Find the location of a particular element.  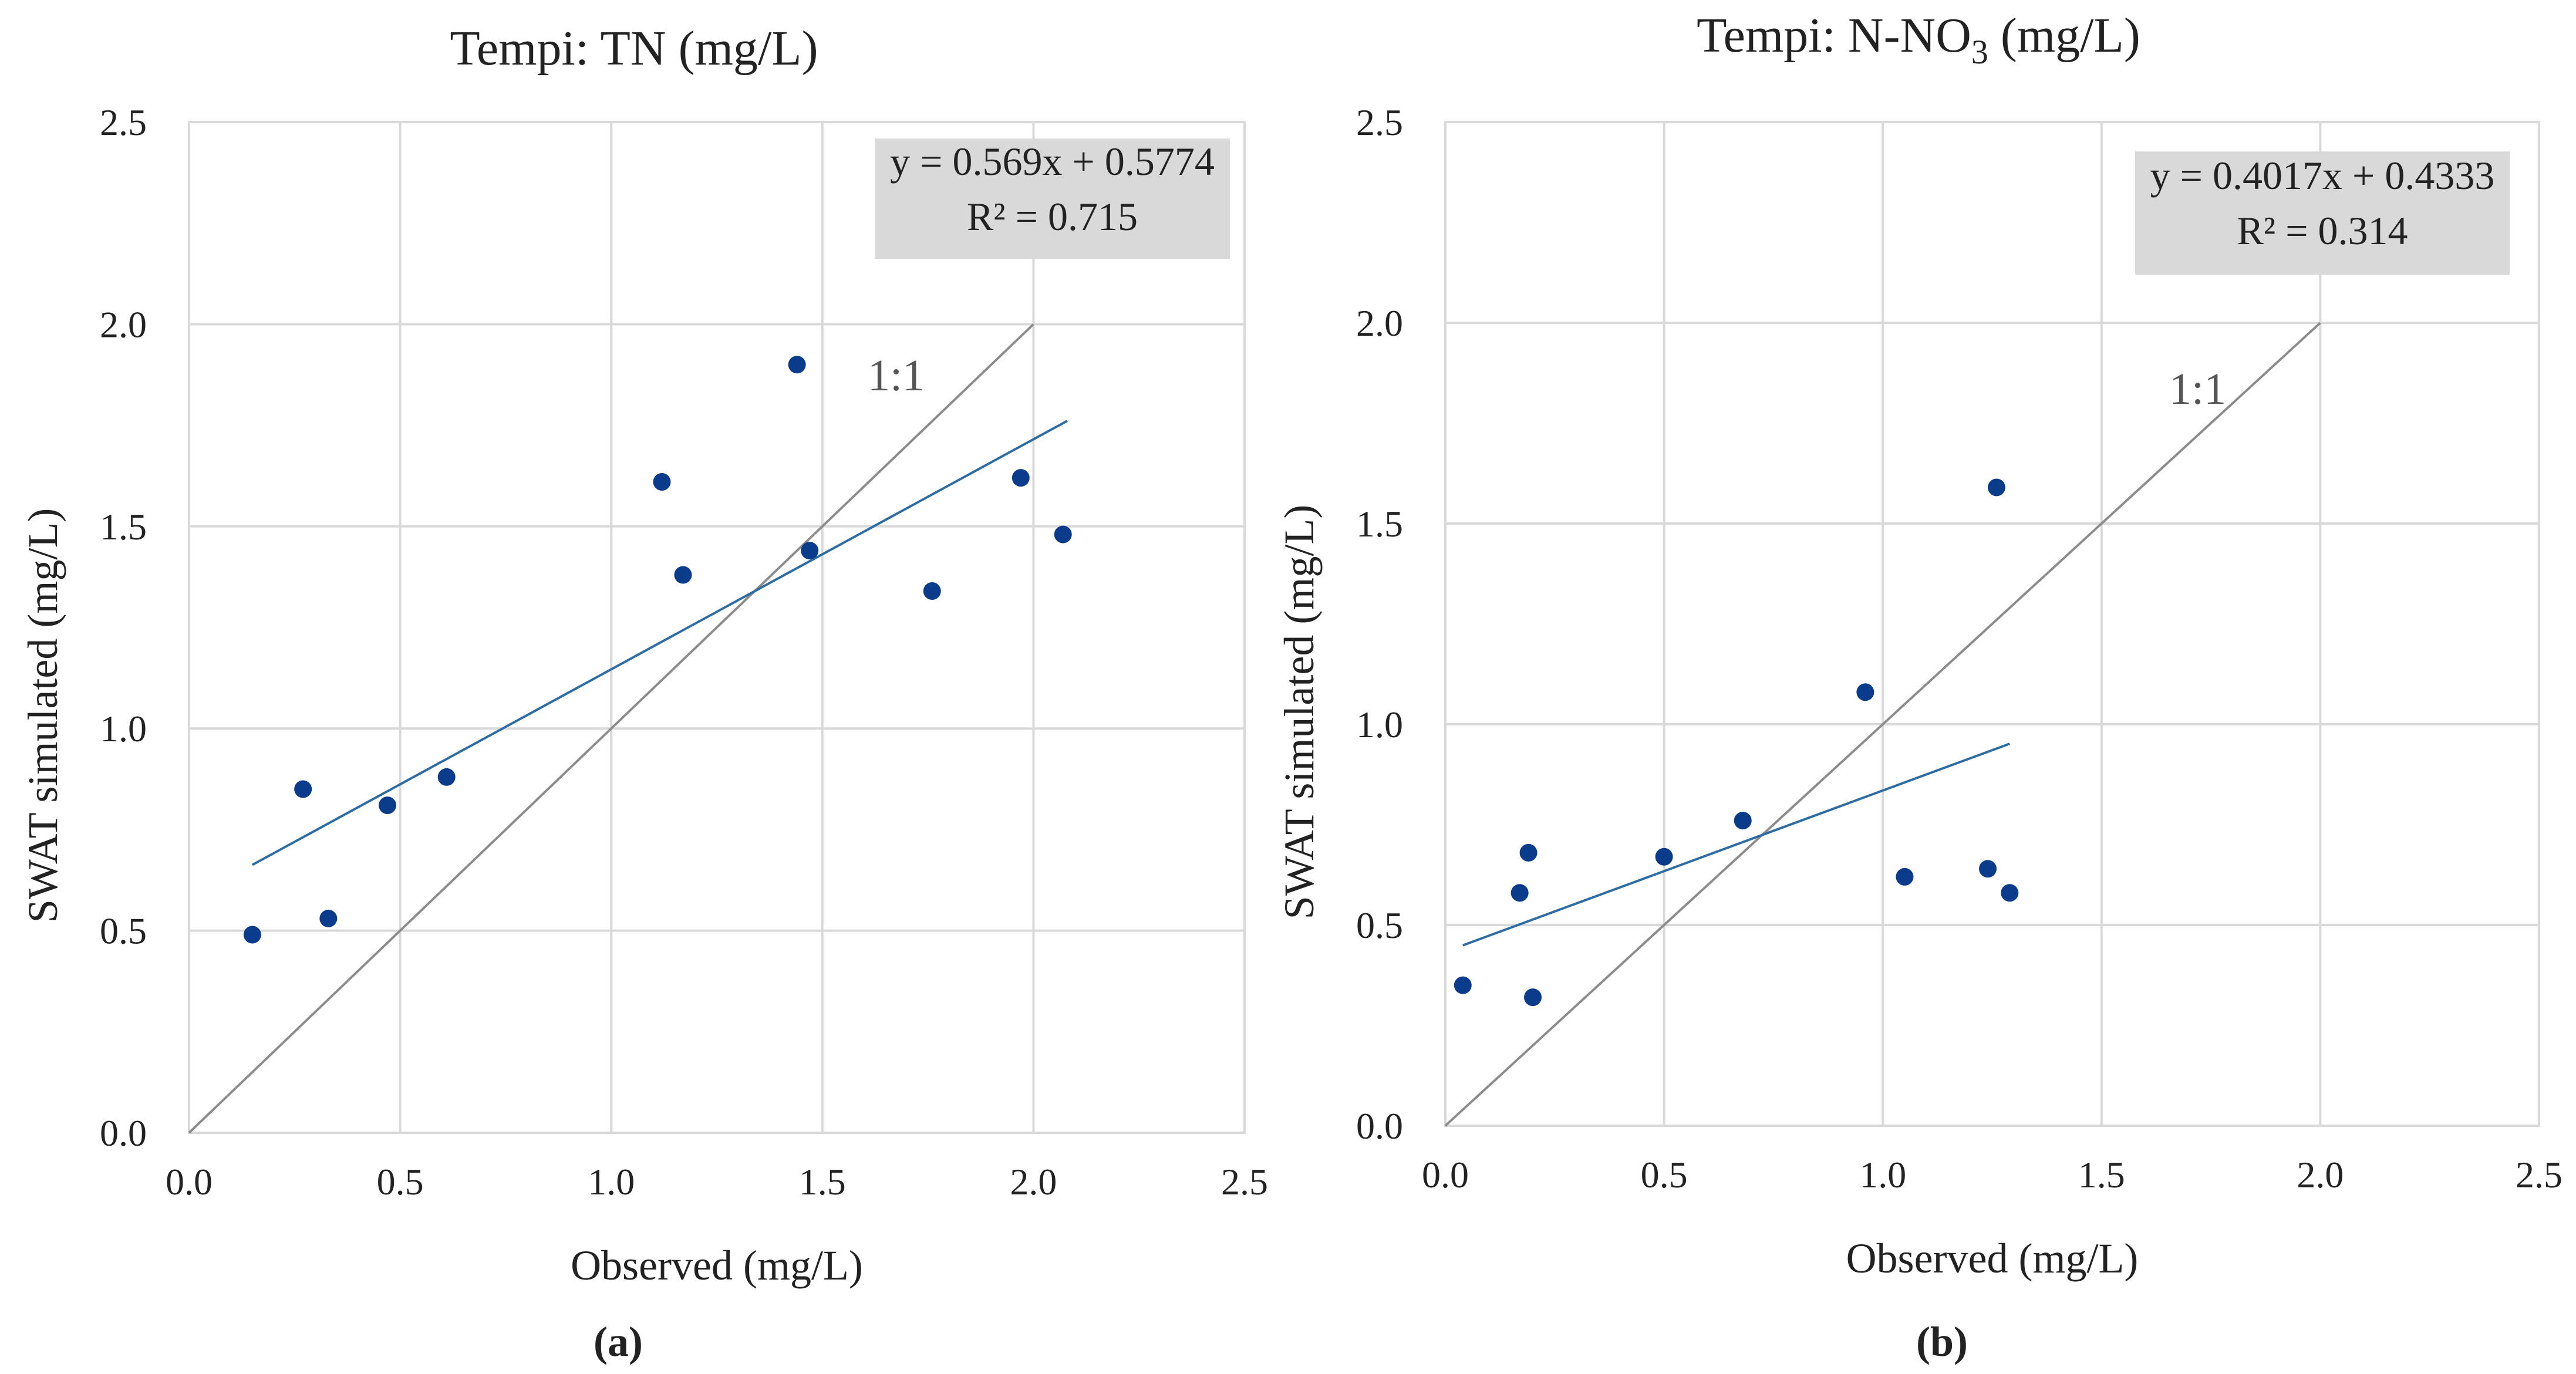

chart-title: Tempi: N-NO3 (mg/L) is located at coordinates (1918, 39).